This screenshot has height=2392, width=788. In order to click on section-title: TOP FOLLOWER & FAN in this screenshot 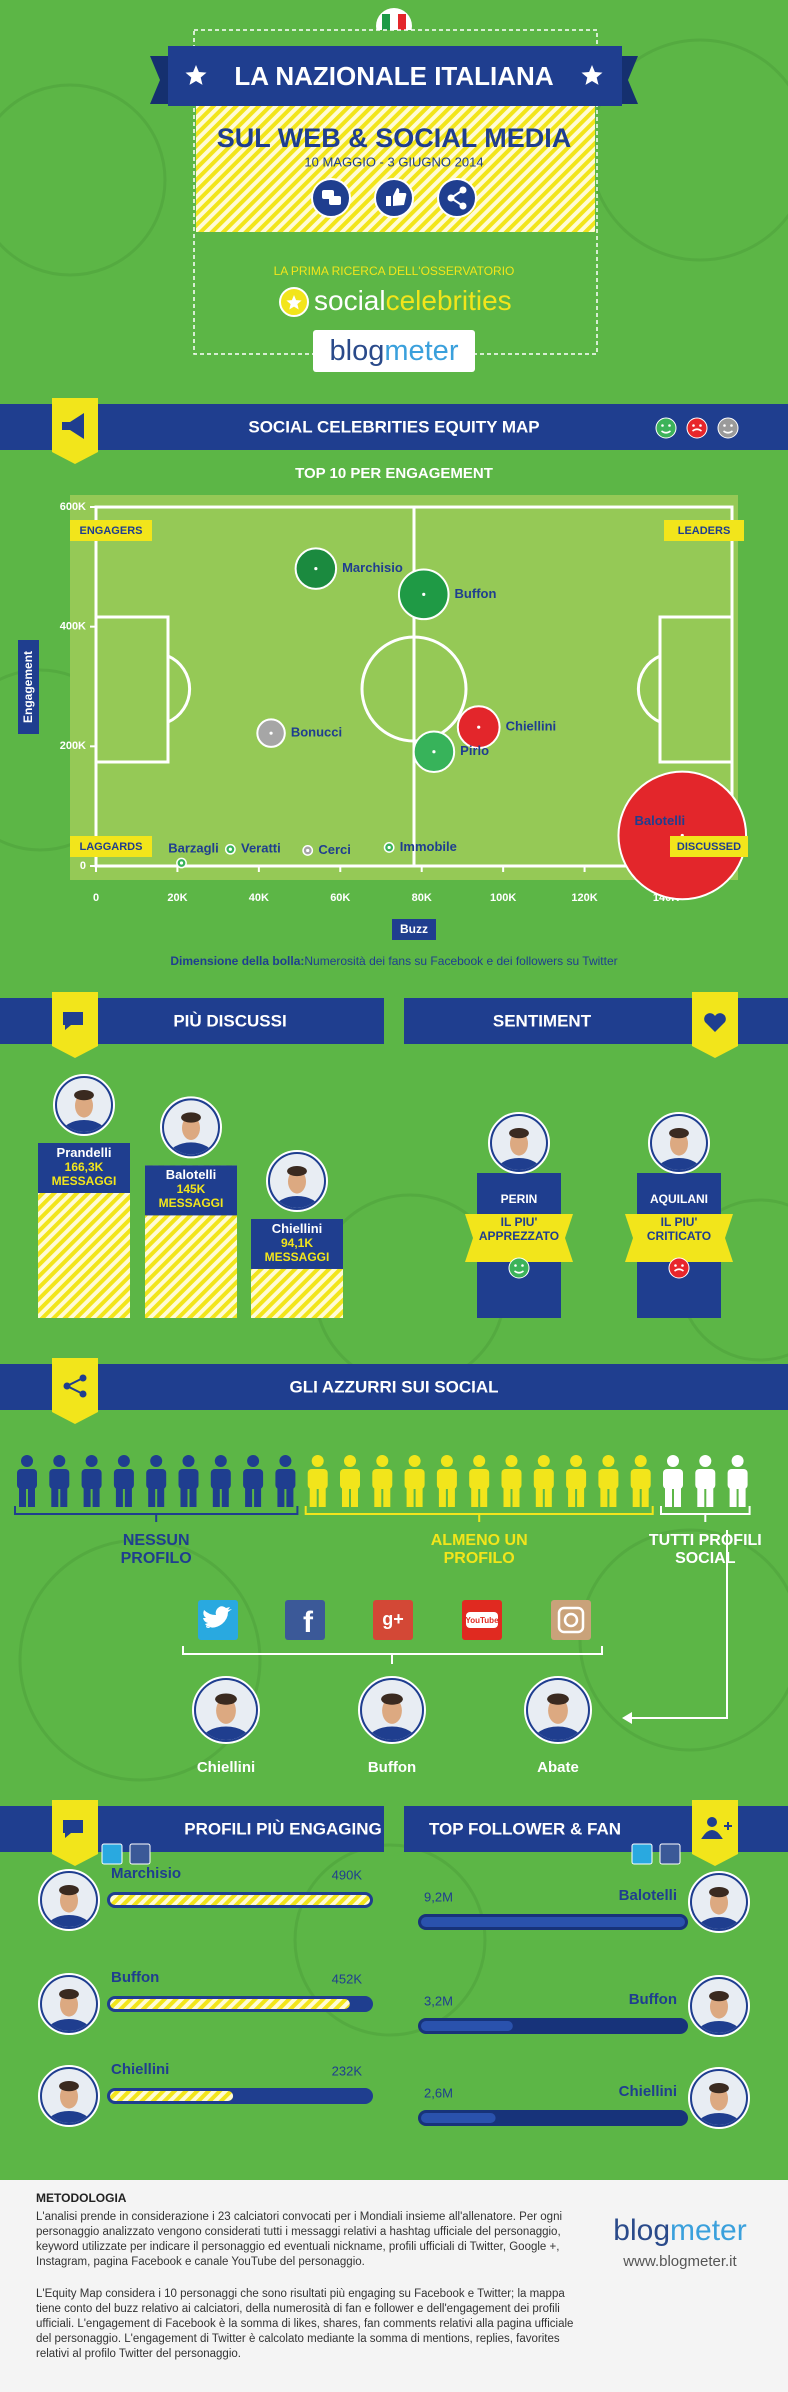, I will do `click(525, 1828)`.